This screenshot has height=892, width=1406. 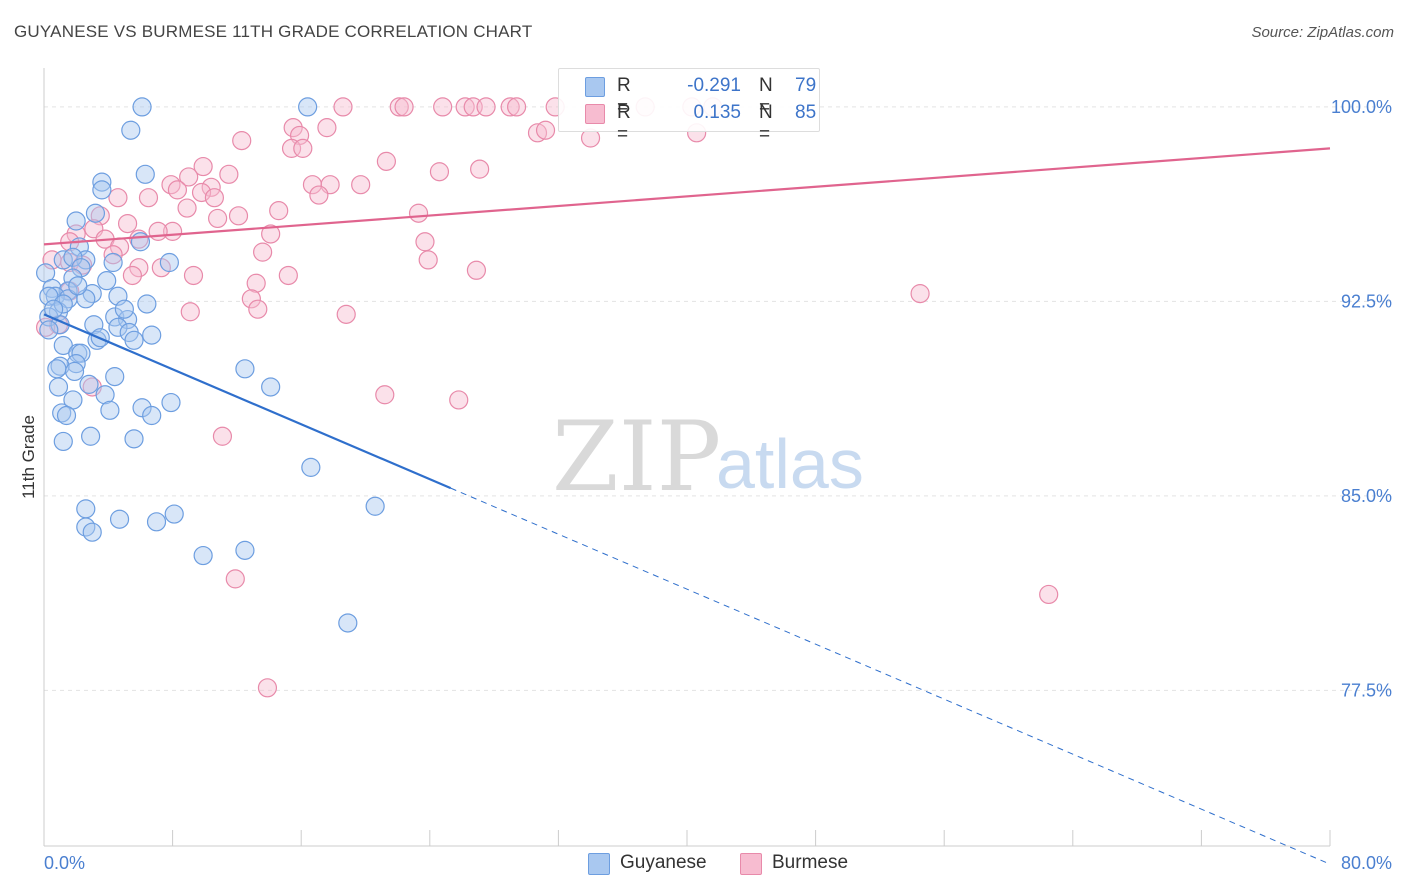 I want to click on source-label: Source: ZipAtlas.com, so click(x=1322, y=32).